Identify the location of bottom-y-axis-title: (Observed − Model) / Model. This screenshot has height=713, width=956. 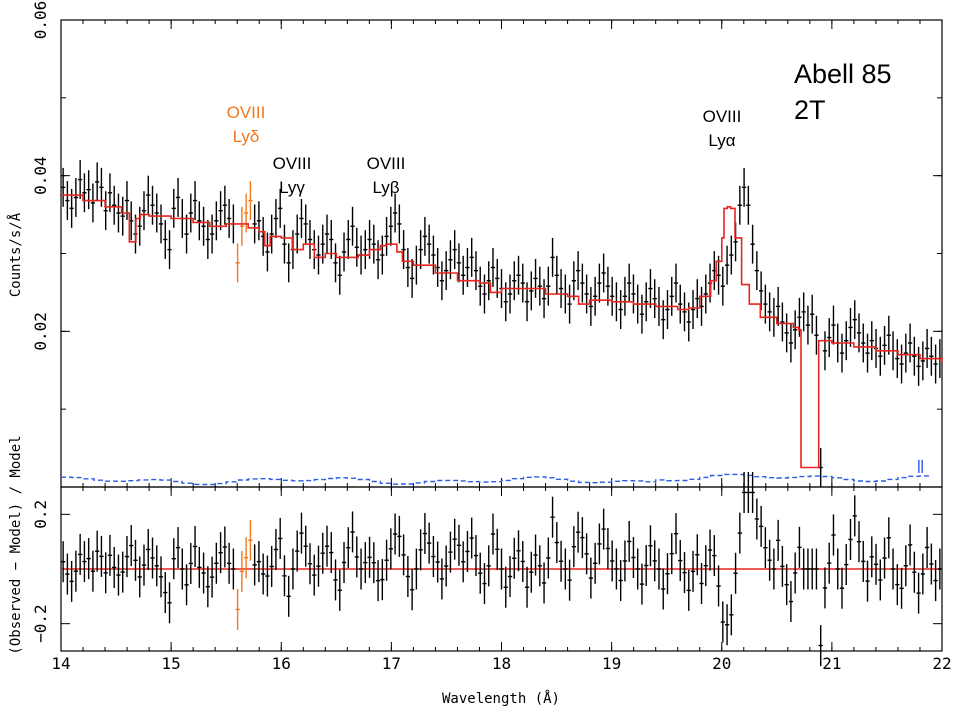
(16, 544).